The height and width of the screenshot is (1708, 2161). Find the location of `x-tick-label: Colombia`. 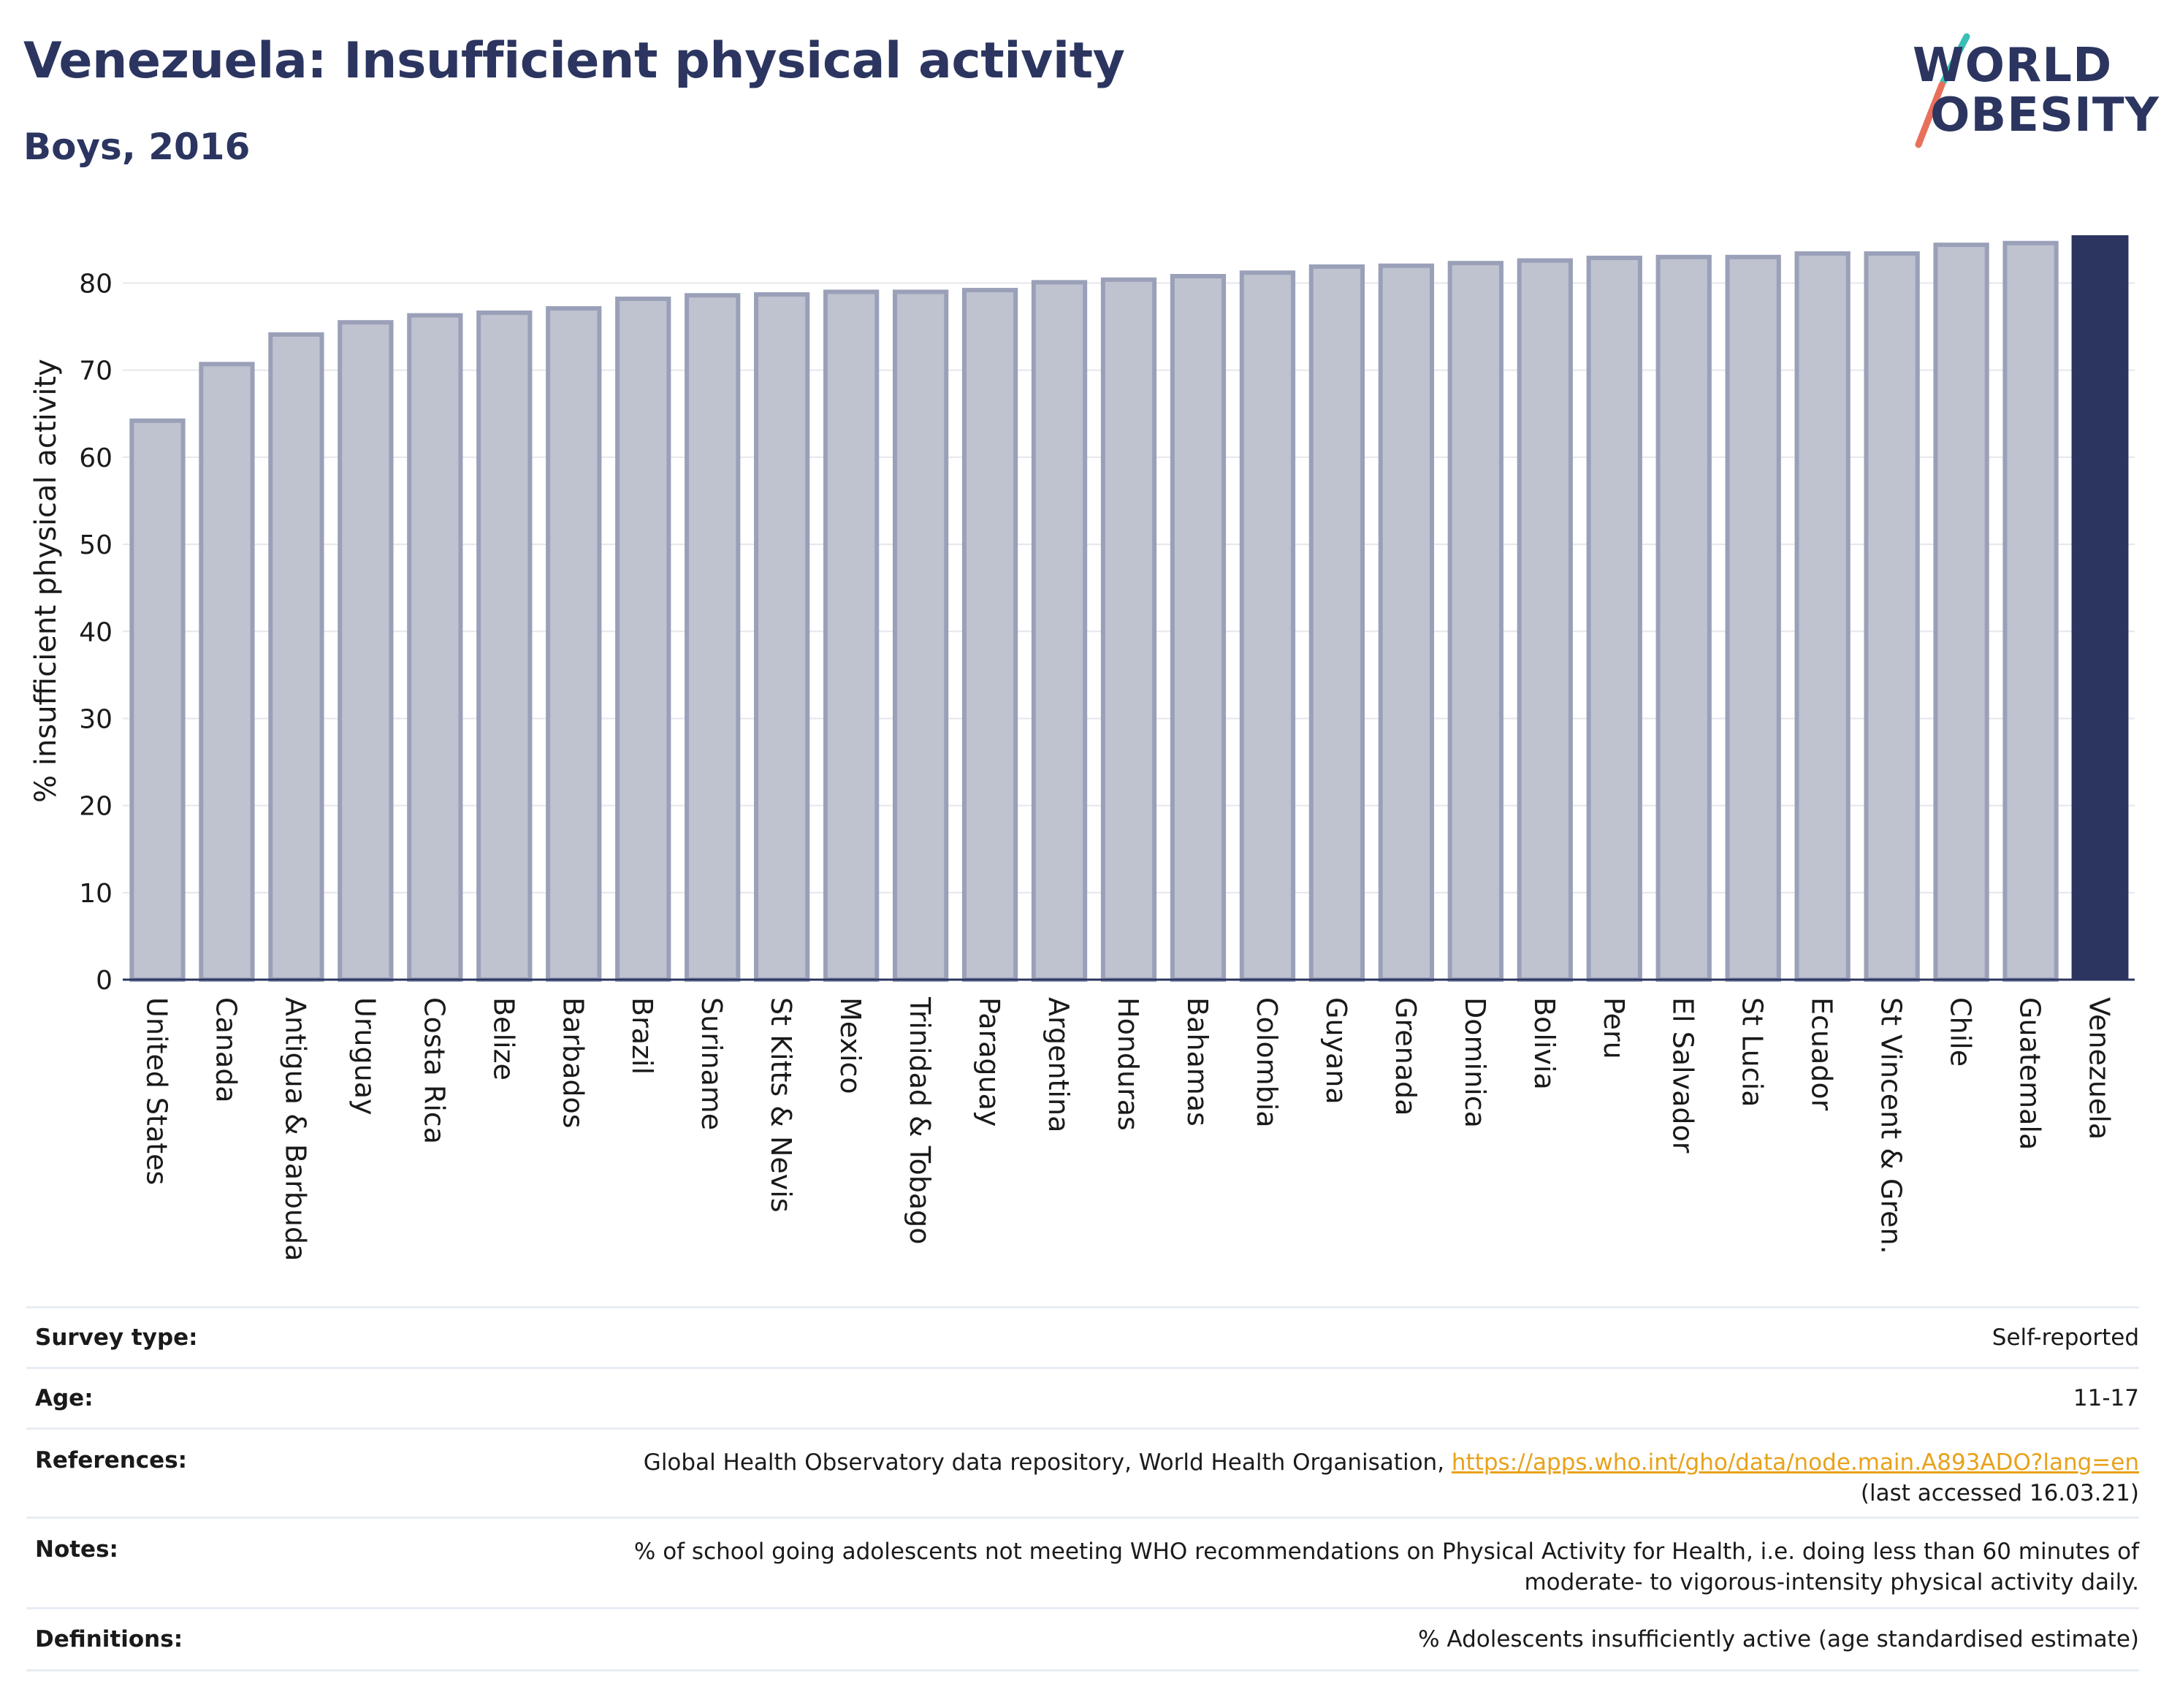

x-tick-label: Colombia is located at coordinates (1267, 1062).